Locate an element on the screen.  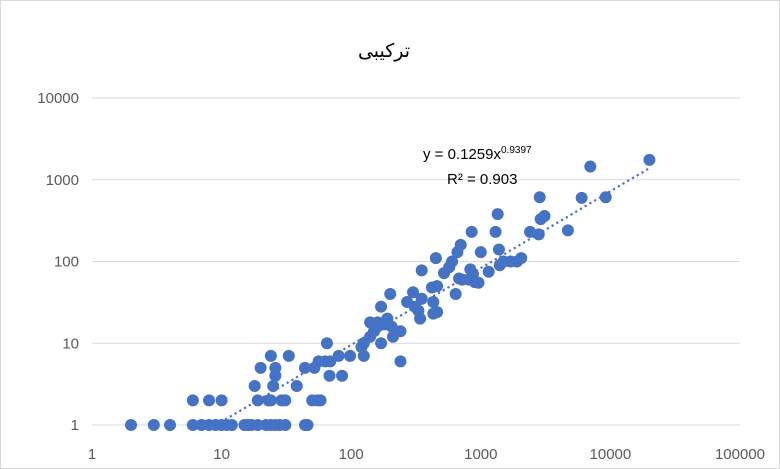
x-tick-label: 10 is located at coordinates (221, 454).